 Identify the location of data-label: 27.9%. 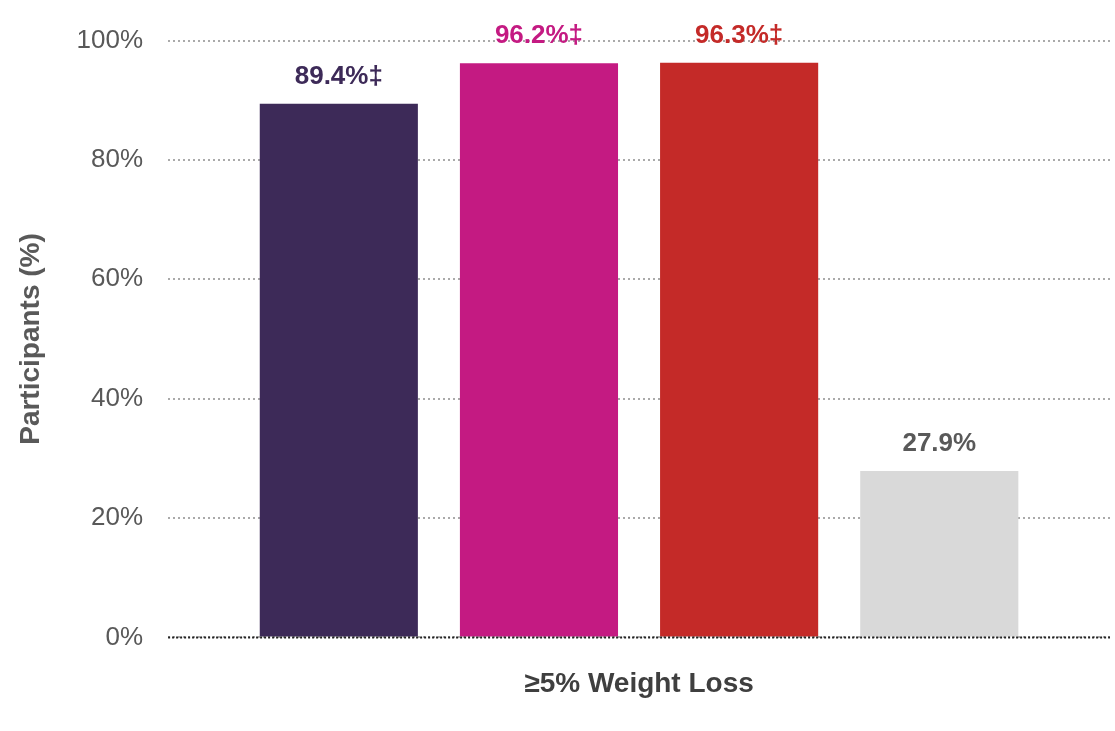
(939, 442).